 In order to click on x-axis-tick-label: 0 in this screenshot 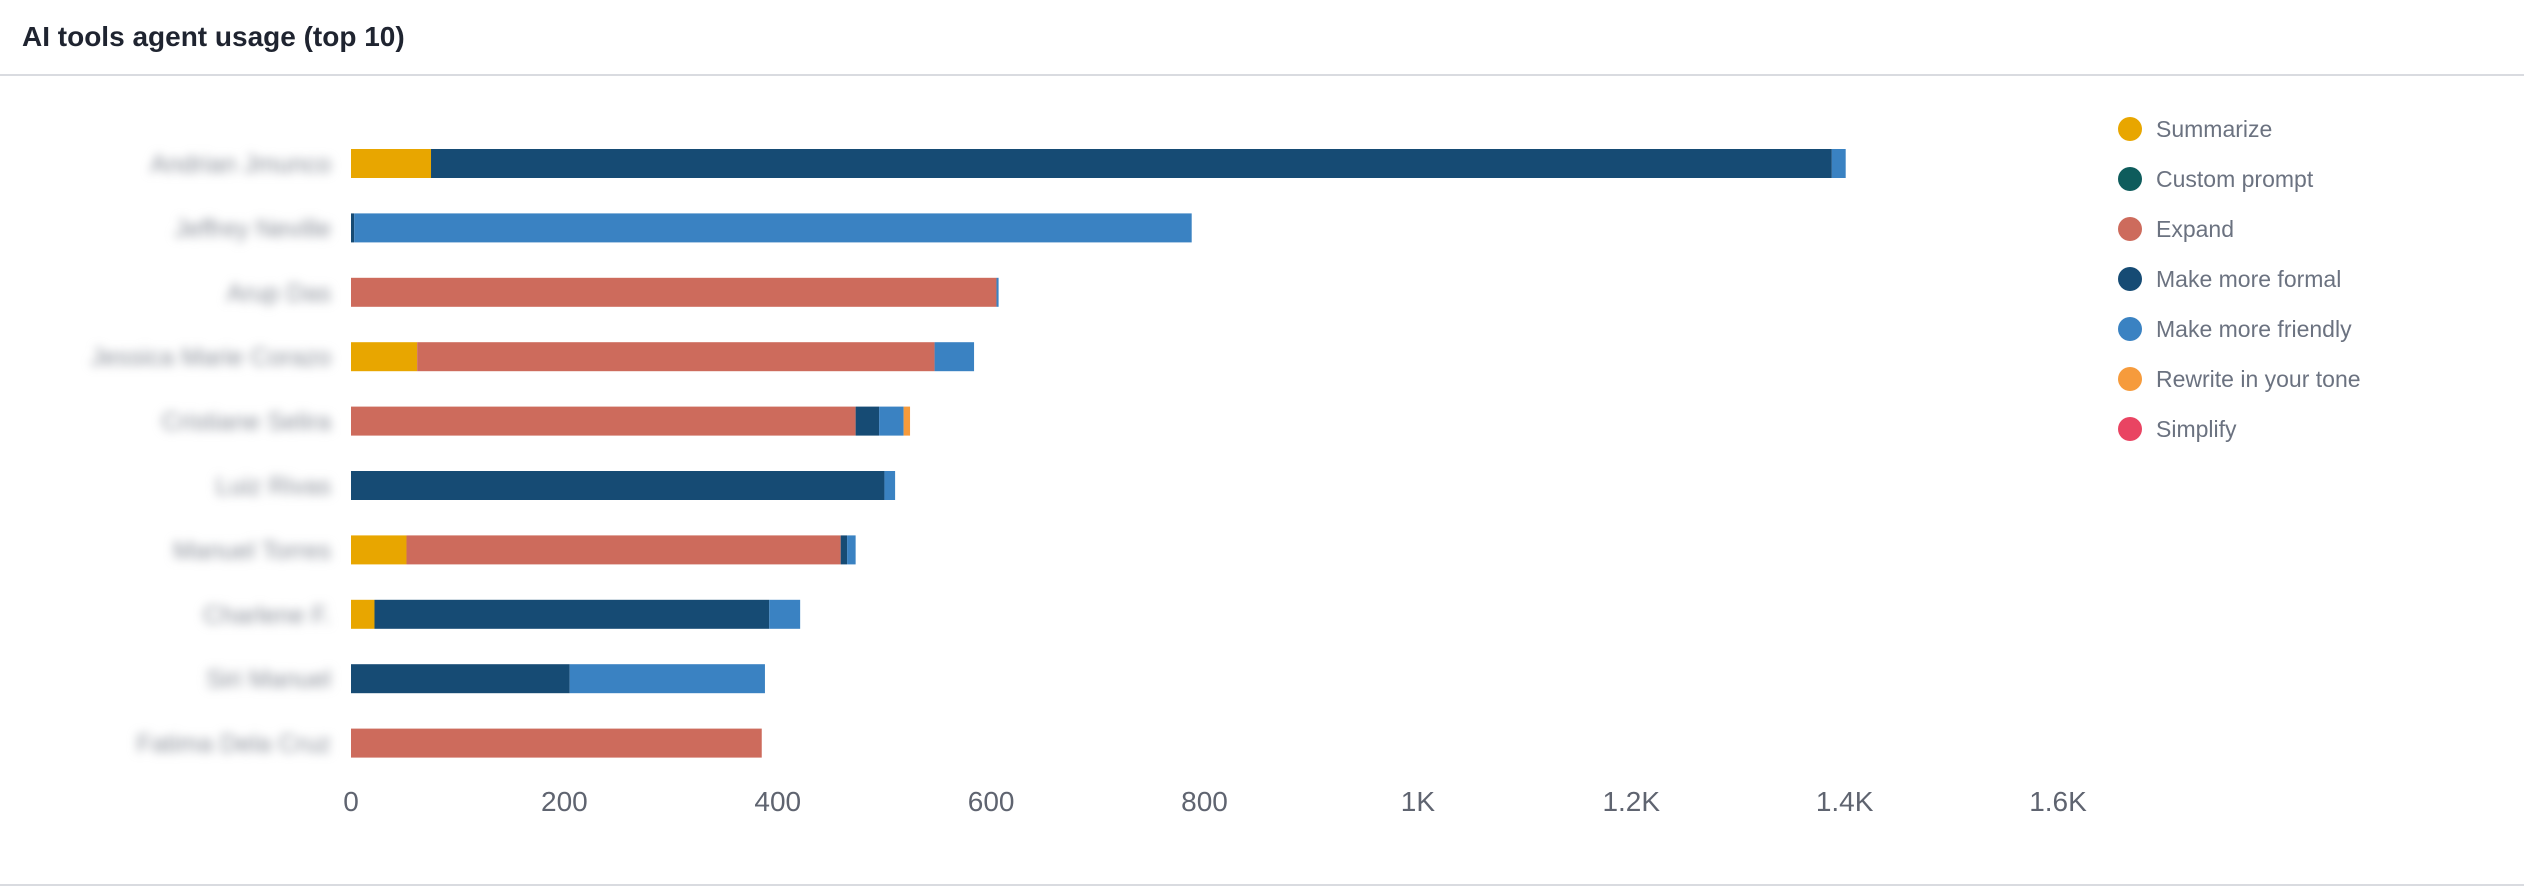, I will do `click(351, 801)`.